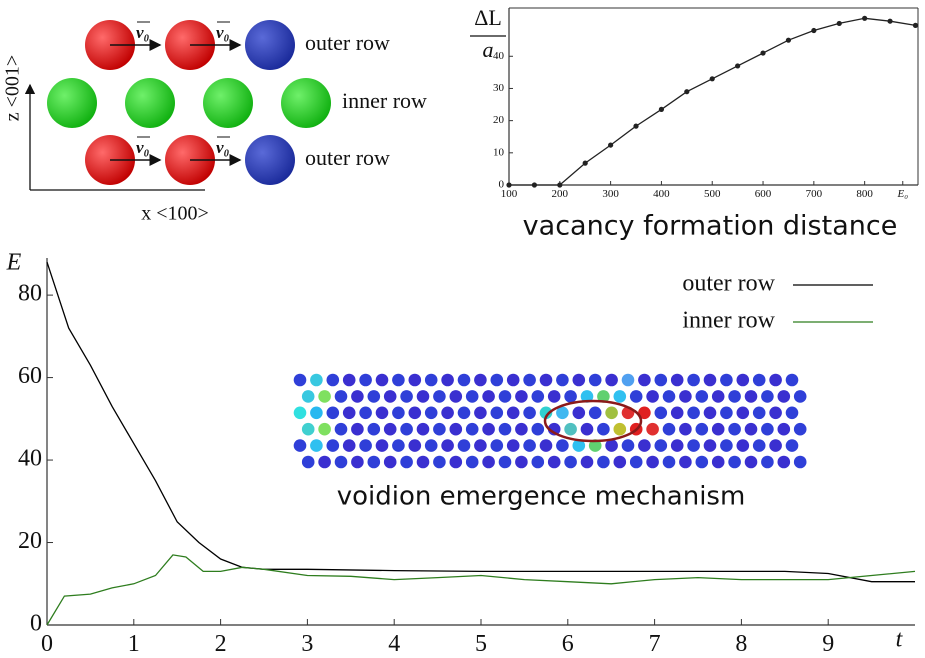 This screenshot has height=658, width=925. I want to click on x-tick-label: 8, so click(741, 644).